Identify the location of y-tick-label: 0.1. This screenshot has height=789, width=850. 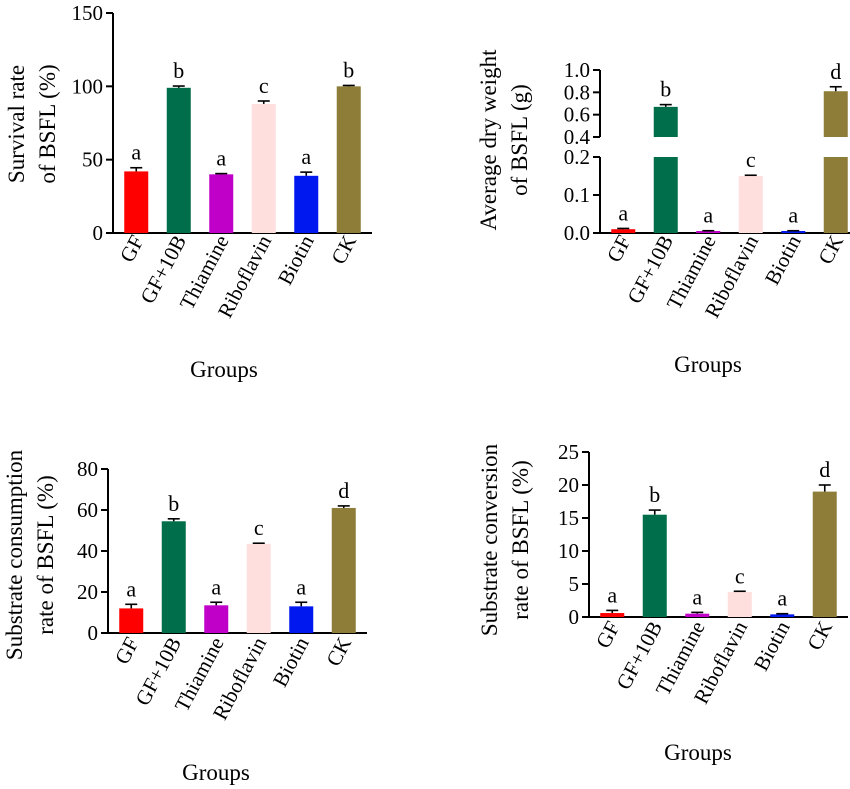
(577, 195).